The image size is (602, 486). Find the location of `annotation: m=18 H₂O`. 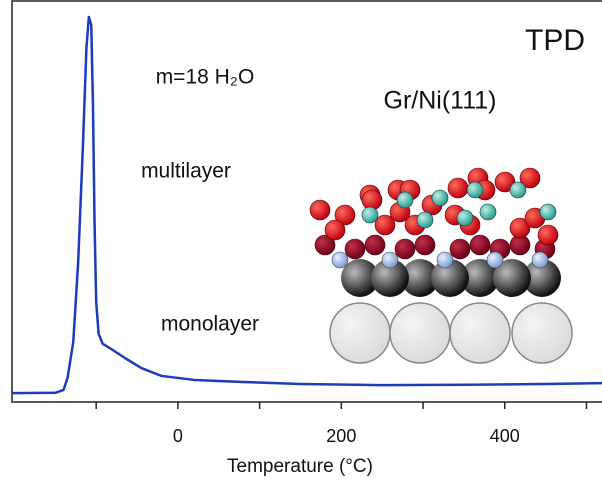

annotation: m=18 H₂O is located at coordinates (205, 77).